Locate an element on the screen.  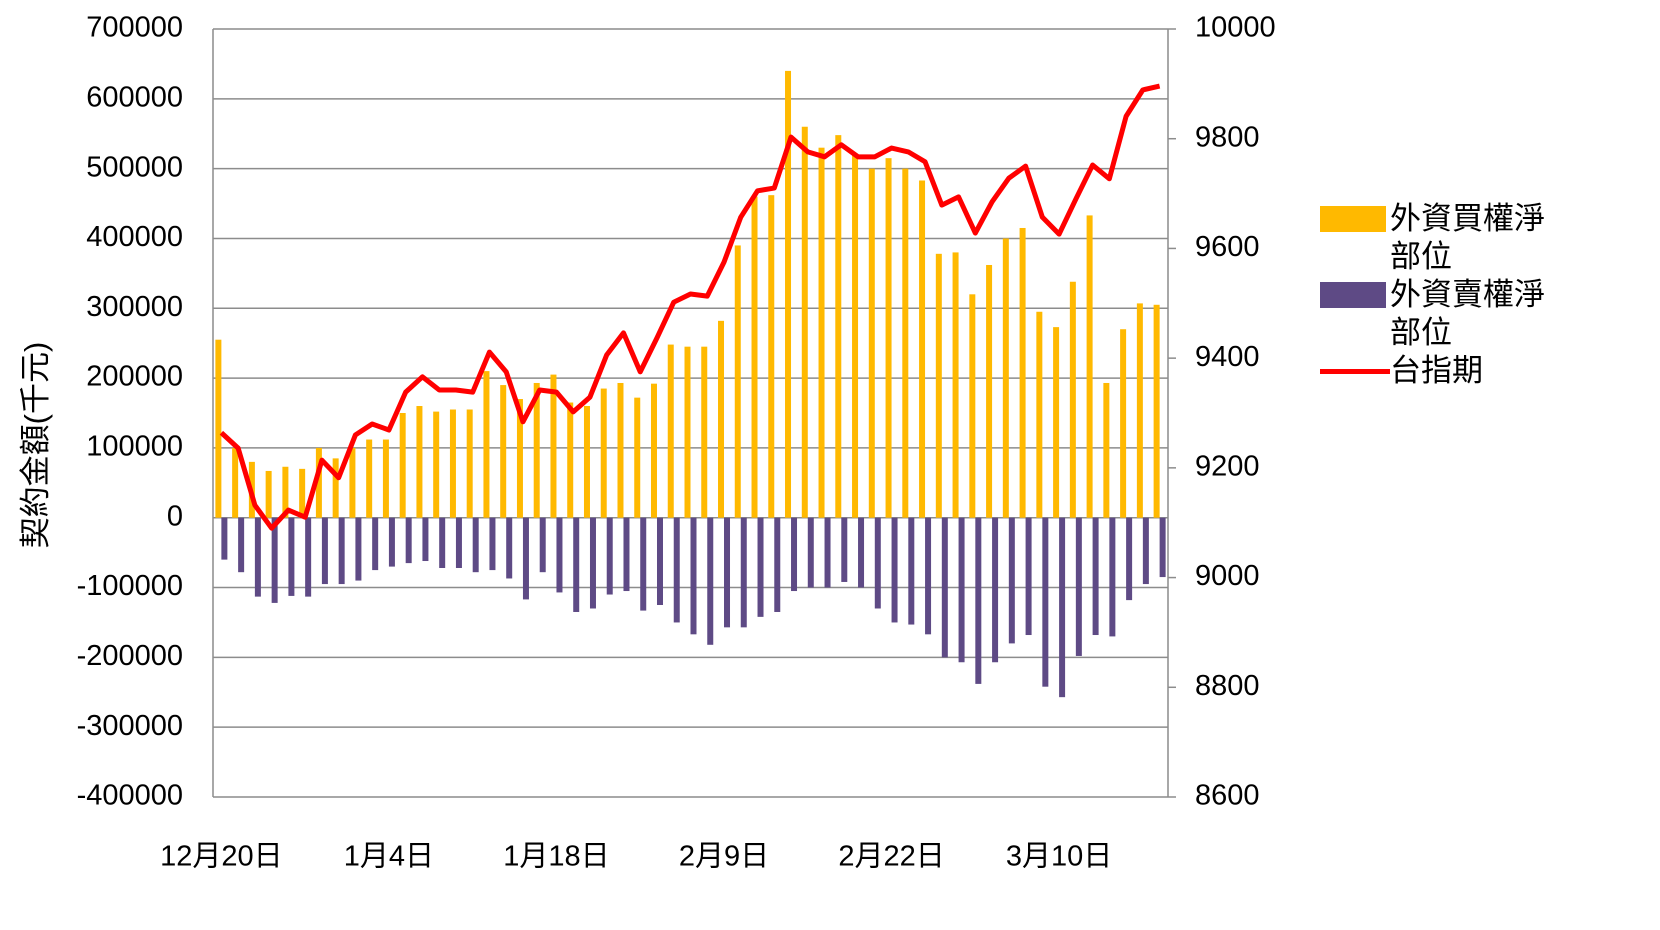
y-tick-label: 500000 is located at coordinates (134, 167).